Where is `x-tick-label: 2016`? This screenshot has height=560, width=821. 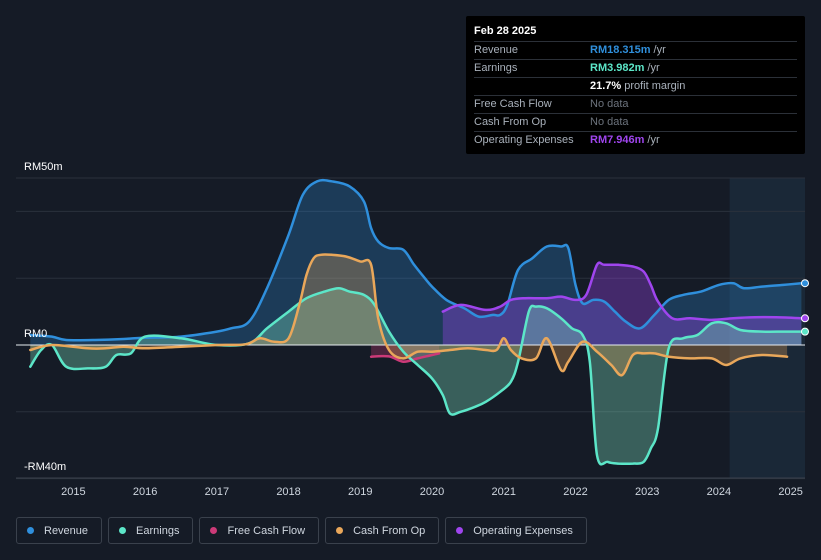
x-tick-label: 2016 is located at coordinates (145, 492).